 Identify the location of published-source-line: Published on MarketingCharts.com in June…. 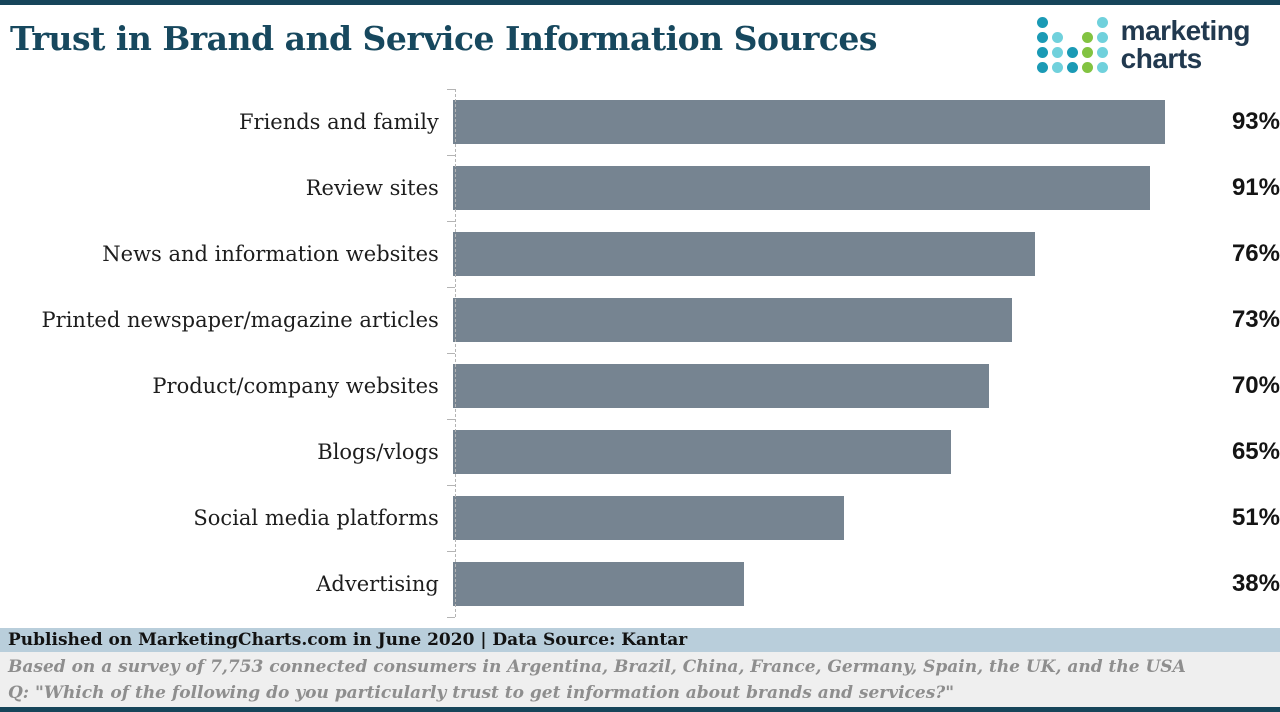
(640, 640).